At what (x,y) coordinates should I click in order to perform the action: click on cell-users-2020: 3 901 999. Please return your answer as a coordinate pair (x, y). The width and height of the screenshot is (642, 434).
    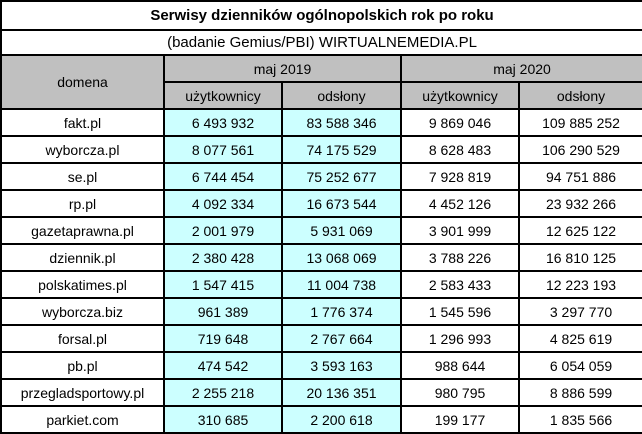
    Looking at the image, I should click on (460, 230).